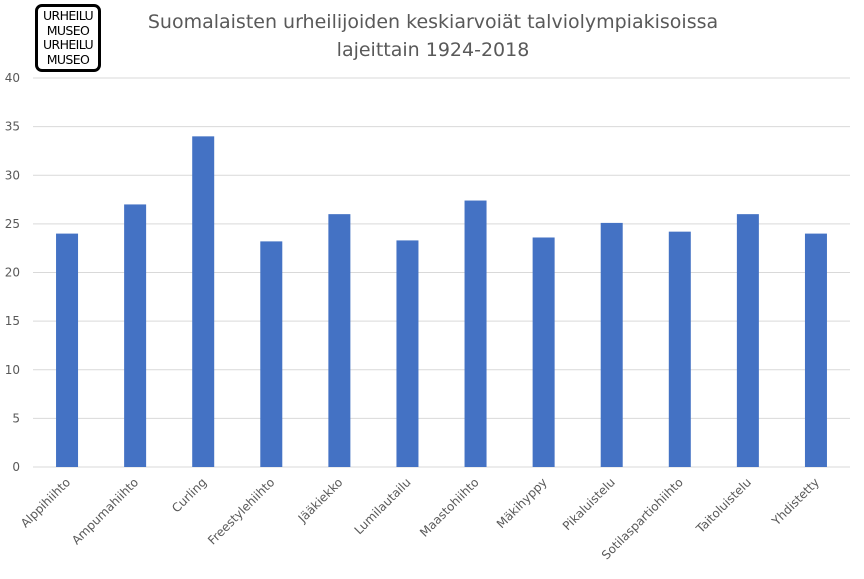 The width and height of the screenshot is (864, 579). I want to click on y-tick-label: 0, so click(16, 467).